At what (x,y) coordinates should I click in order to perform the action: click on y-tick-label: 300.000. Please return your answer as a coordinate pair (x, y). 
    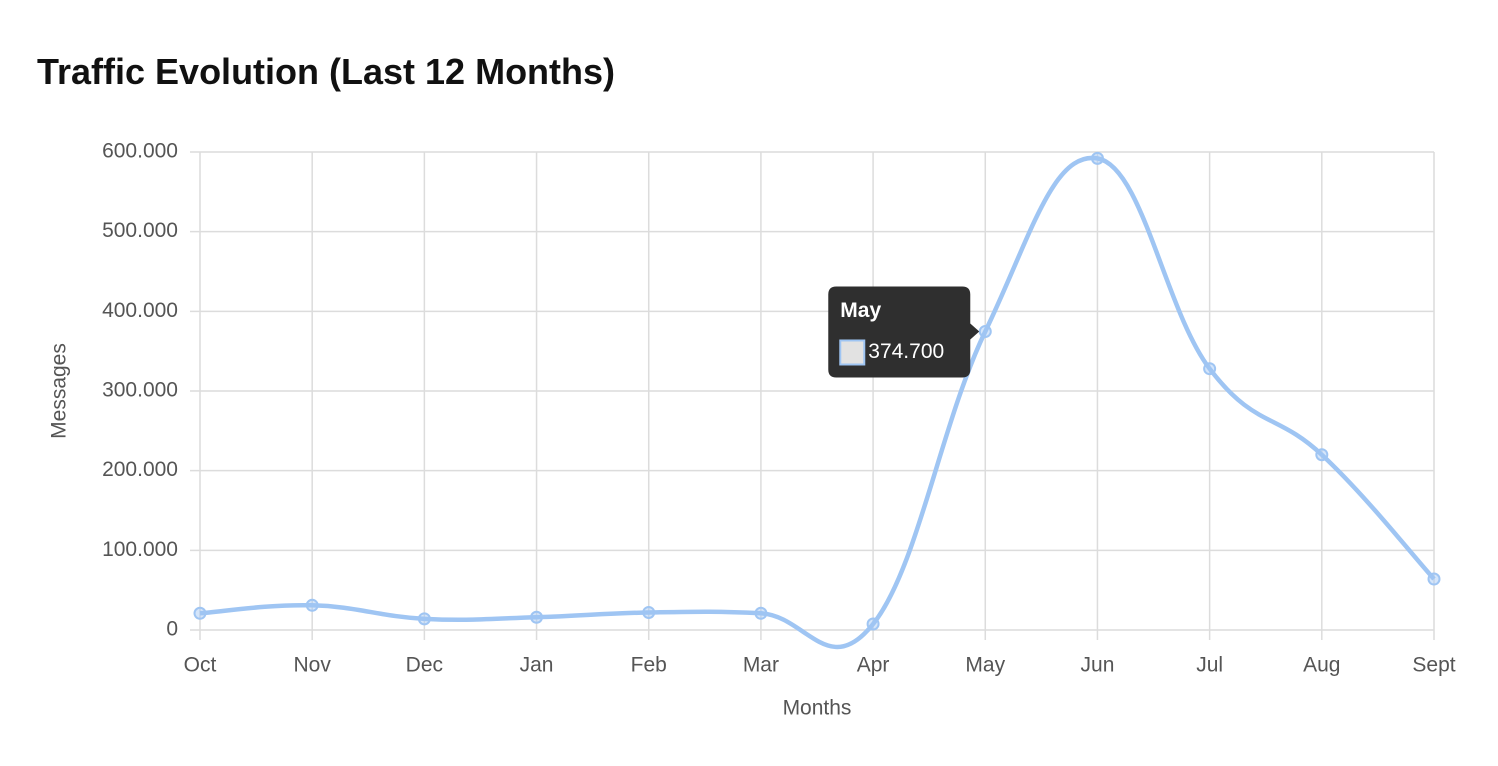
    Looking at the image, I should click on (140, 390).